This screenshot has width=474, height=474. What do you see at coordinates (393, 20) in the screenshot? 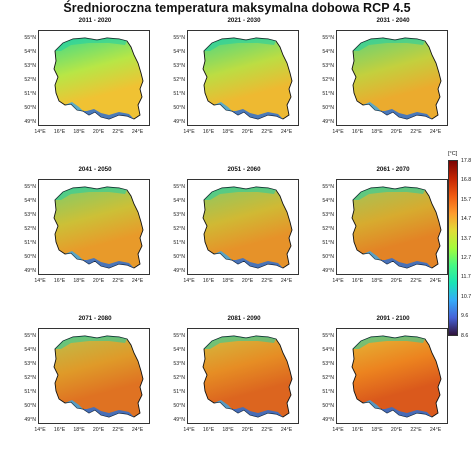
I see `panel-title: 2031 - 2040` at bounding box center [393, 20].